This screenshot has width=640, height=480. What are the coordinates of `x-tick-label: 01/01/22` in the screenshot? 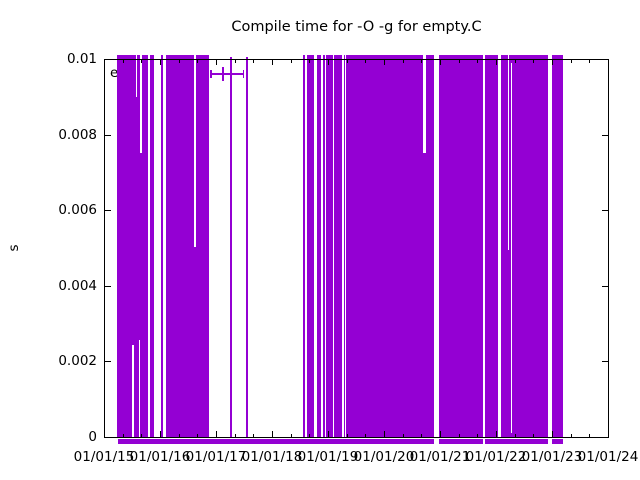 It's located at (496, 457).